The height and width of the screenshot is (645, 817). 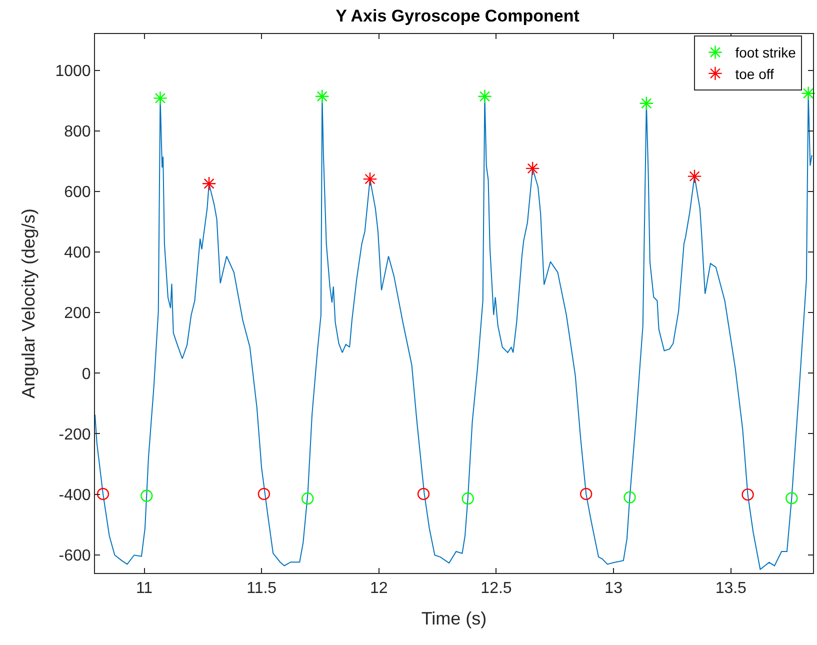 I want to click on y-tick-label: 0, so click(x=86, y=374).